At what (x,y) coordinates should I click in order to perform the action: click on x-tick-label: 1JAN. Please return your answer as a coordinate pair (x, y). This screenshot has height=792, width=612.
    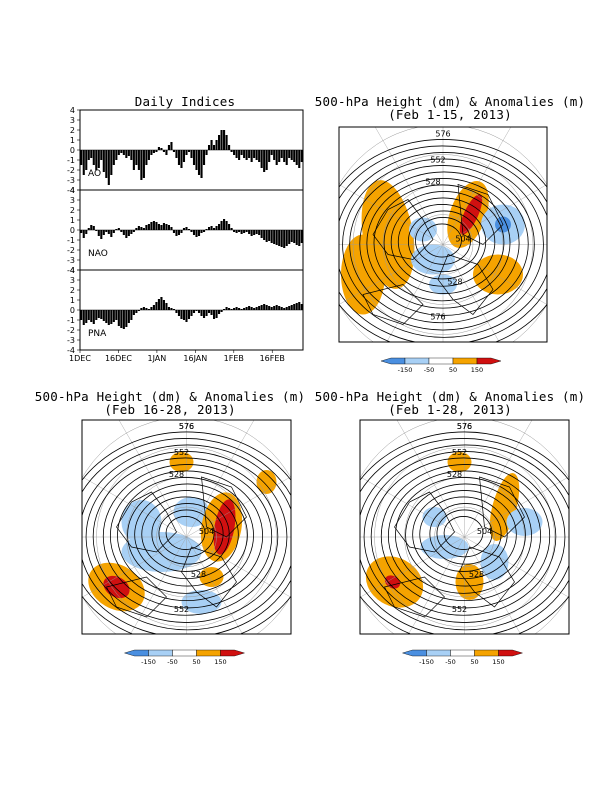
    Looking at the image, I should click on (157, 358).